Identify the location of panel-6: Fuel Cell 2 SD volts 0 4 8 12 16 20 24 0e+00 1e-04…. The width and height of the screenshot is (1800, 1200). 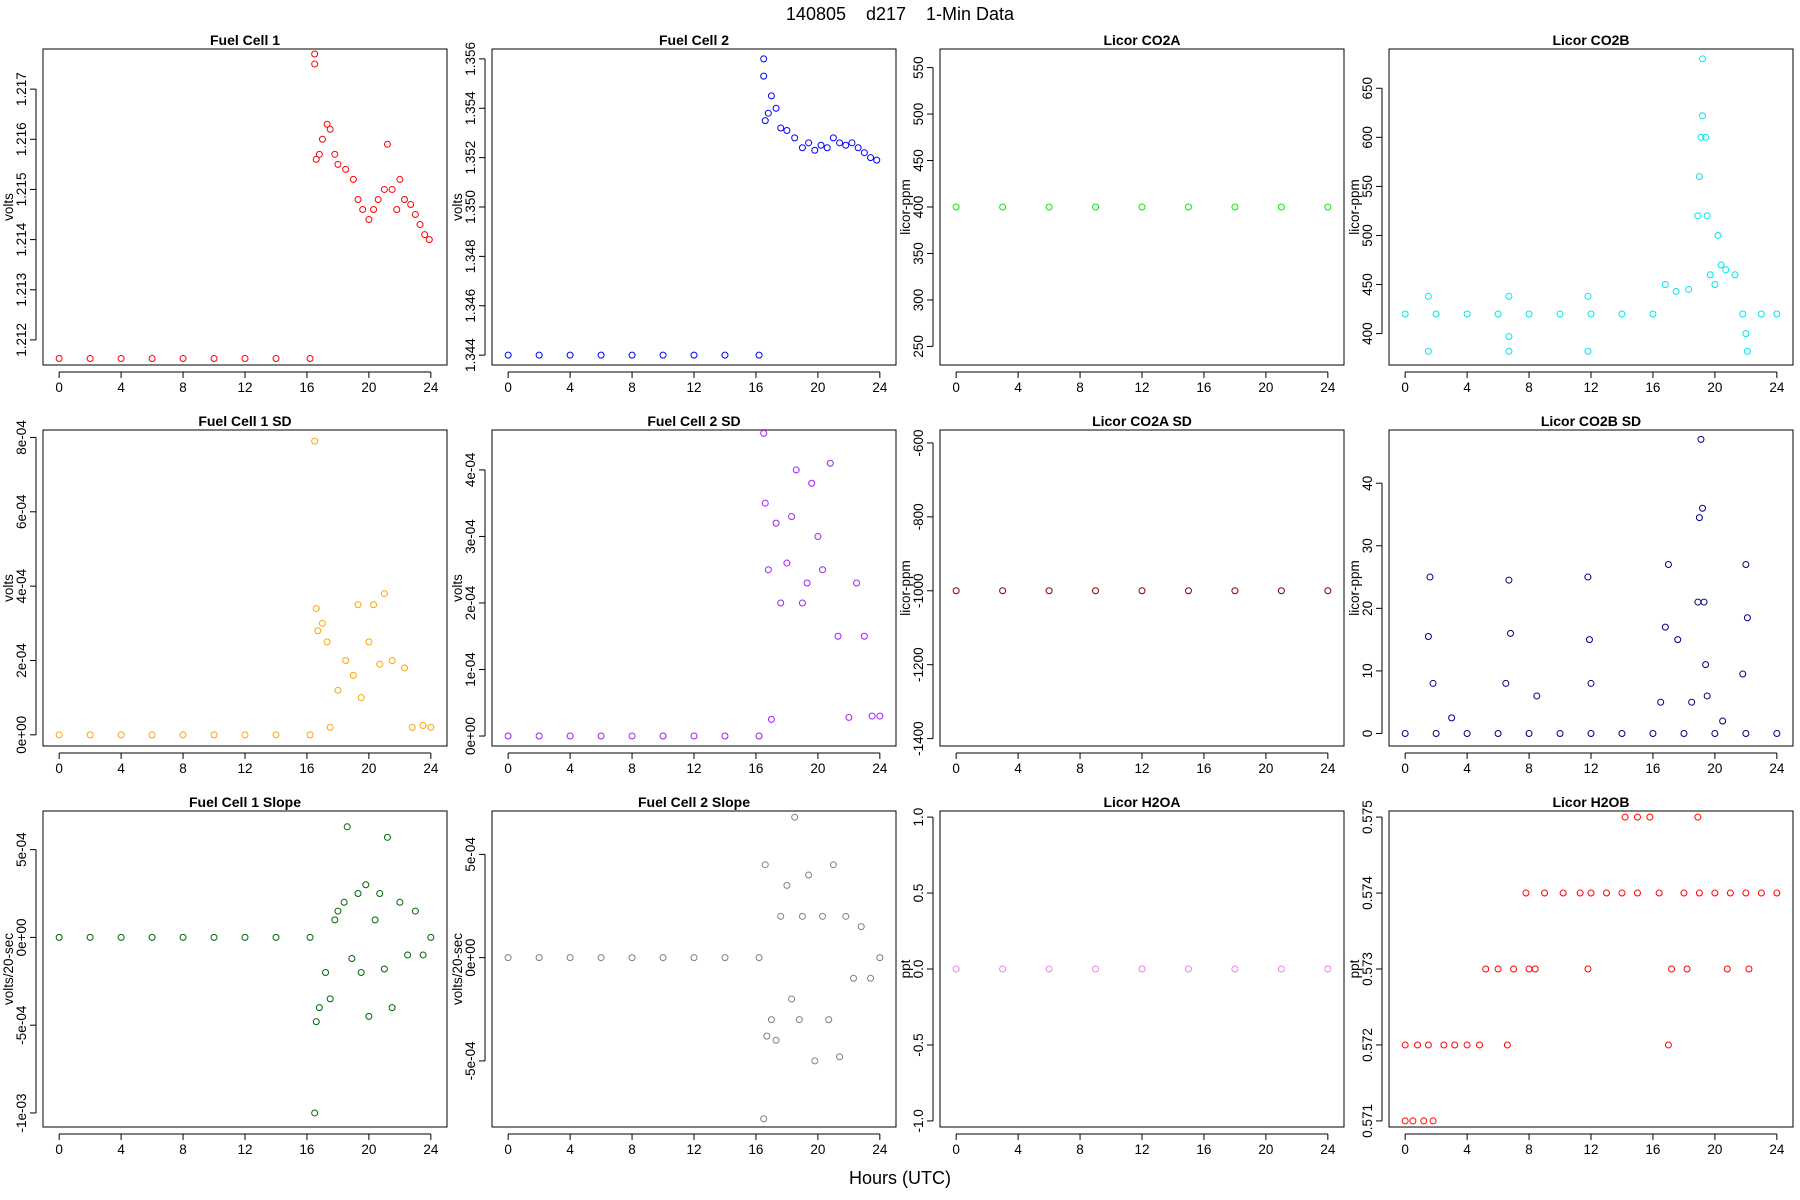
(673, 594).